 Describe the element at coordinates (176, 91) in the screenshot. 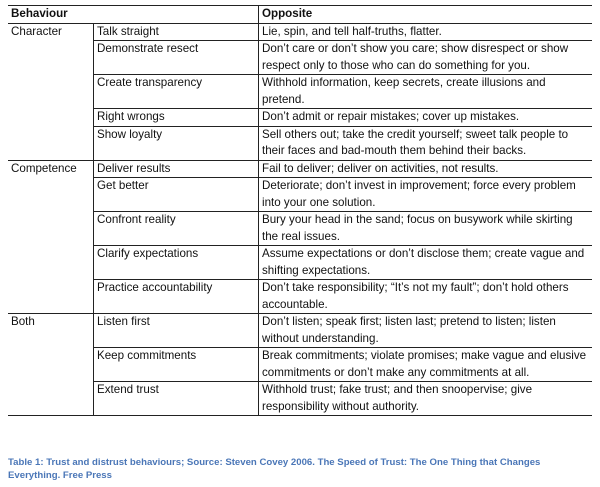

I see `behaviour-cell: Create transparency` at that location.